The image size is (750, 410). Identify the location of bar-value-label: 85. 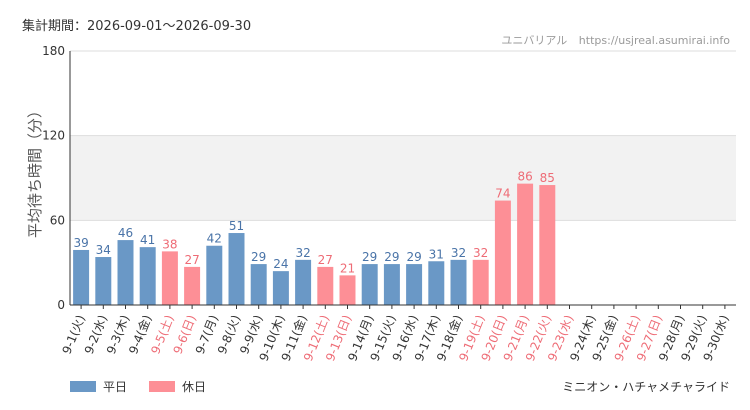
(547, 178).